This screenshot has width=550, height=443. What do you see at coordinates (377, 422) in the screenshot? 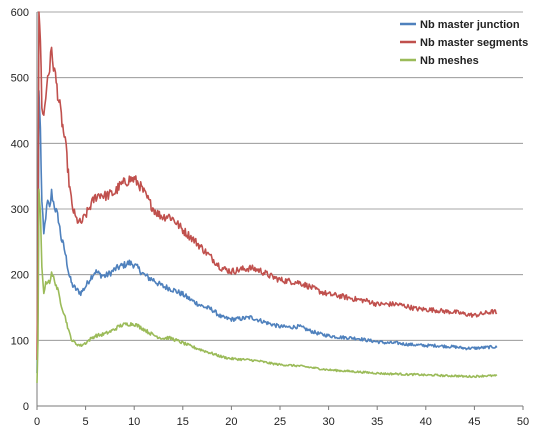
I see `x-tick-label: 35` at bounding box center [377, 422].